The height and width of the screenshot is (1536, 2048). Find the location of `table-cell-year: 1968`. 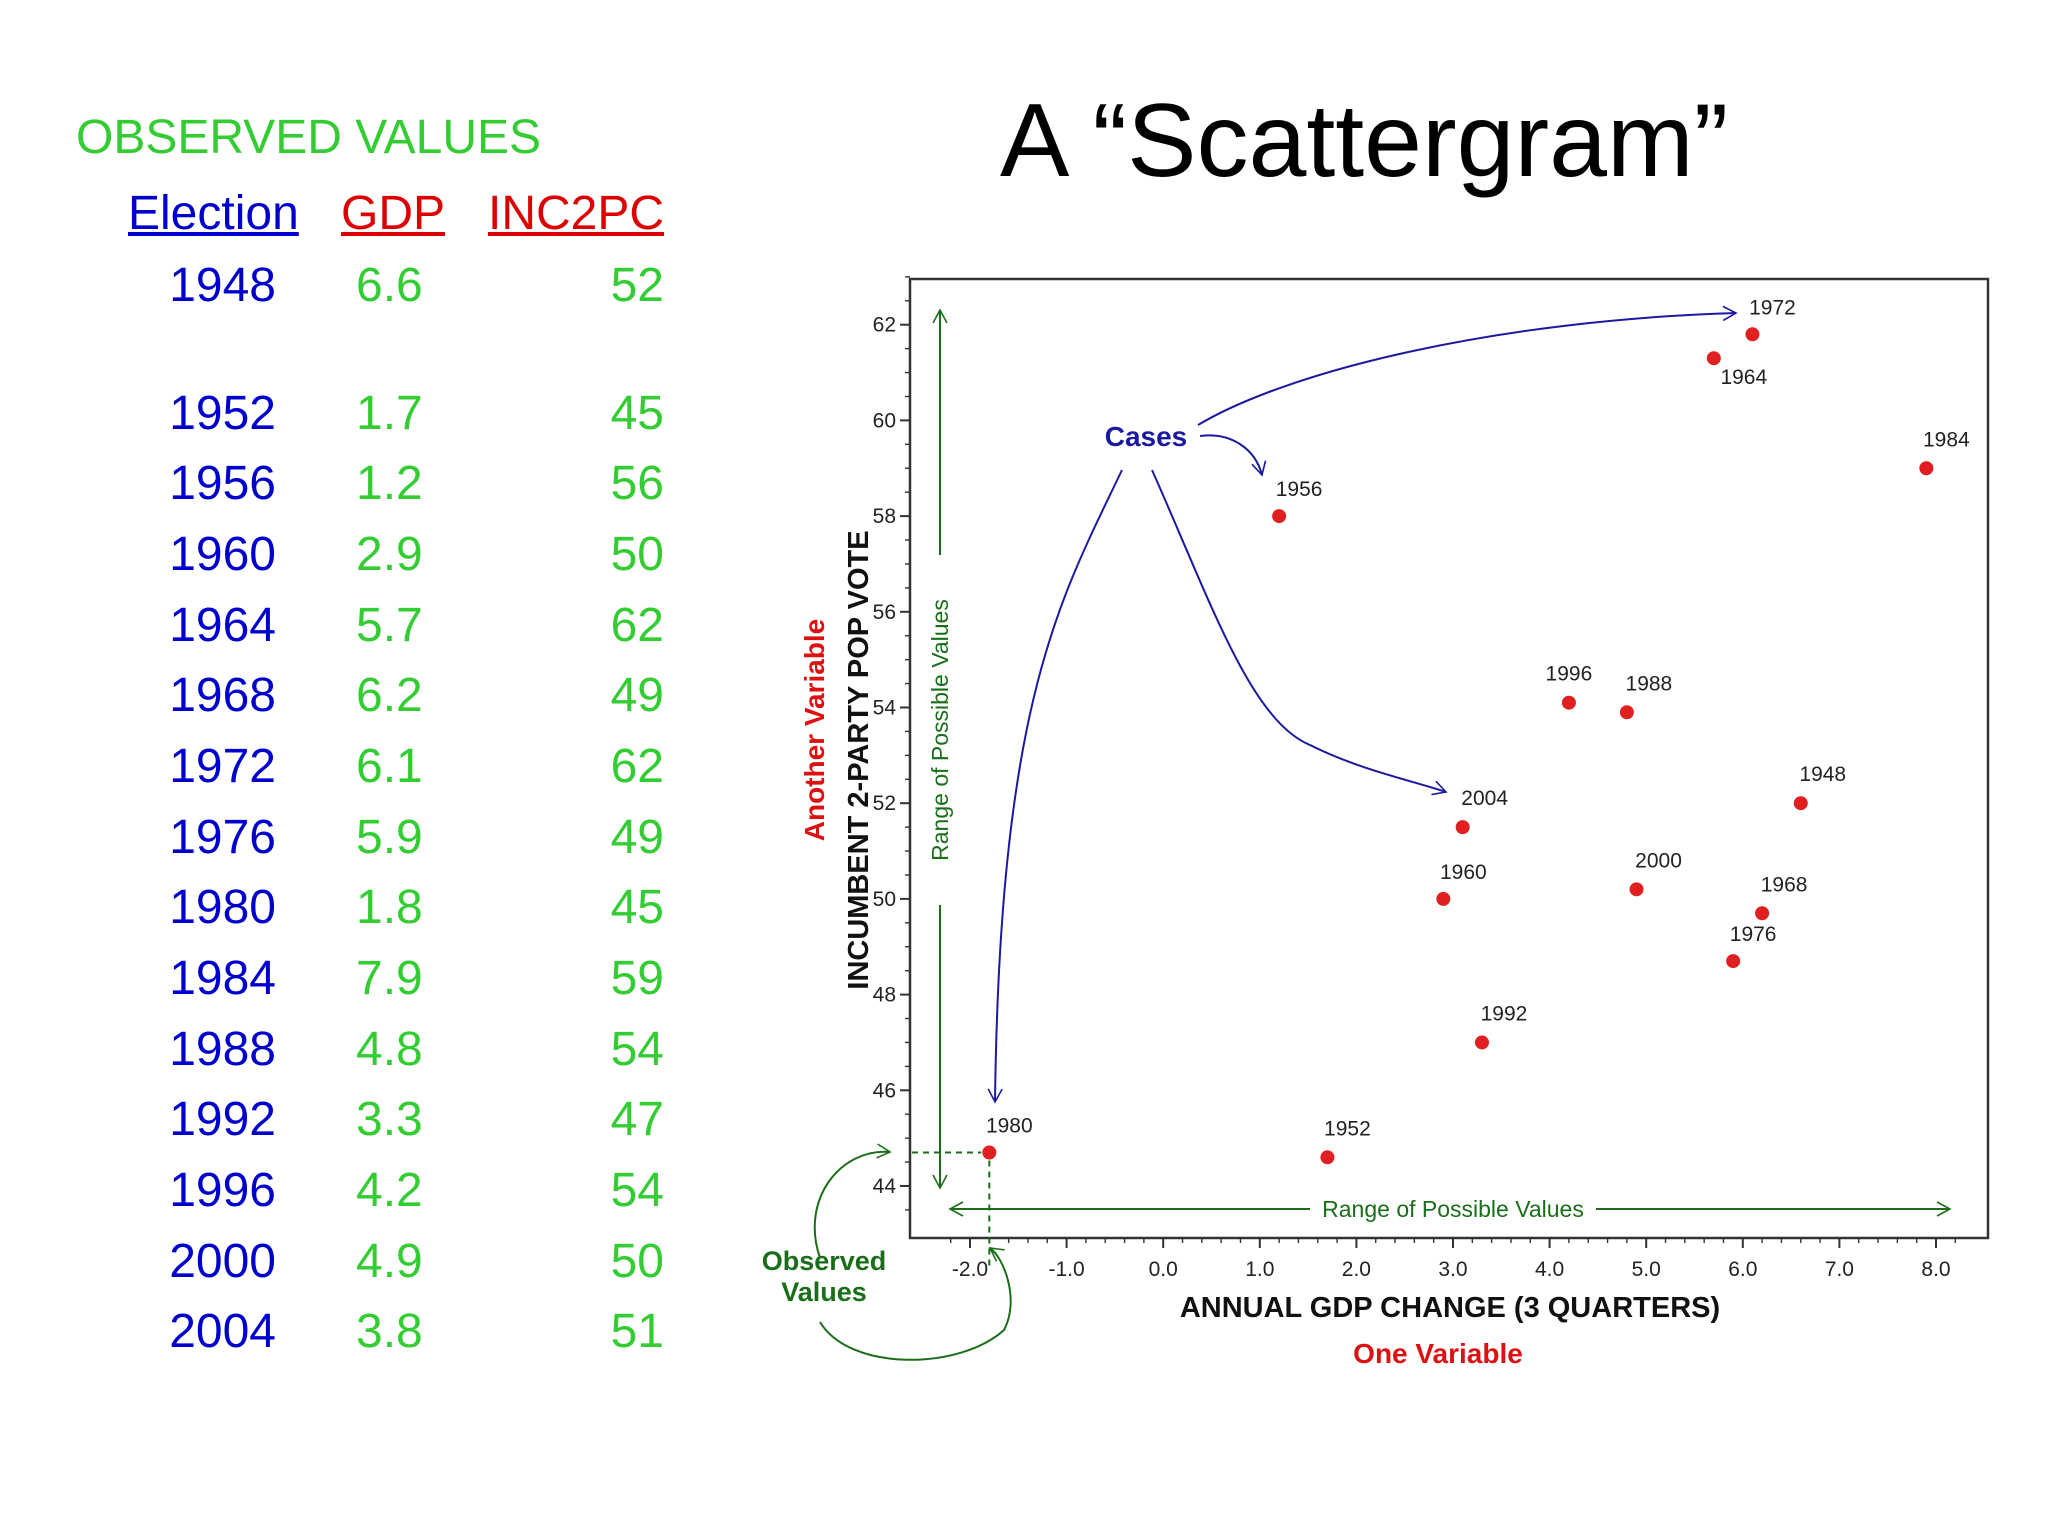

table-cell-year: 1968 is located at coordinates (222, 695).